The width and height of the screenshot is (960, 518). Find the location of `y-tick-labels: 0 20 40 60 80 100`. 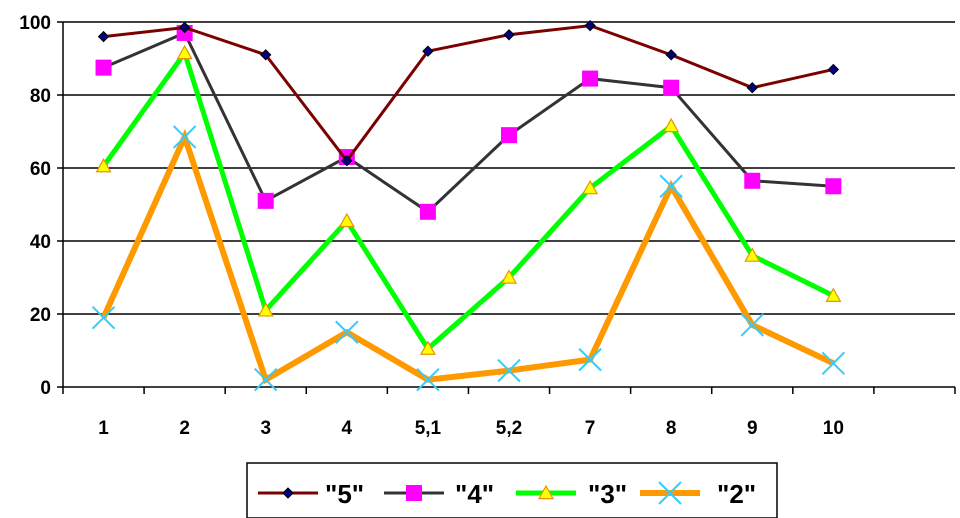

y-tick-labels: 0 20 40 60 80 100 is located at coordinates (35, 206).